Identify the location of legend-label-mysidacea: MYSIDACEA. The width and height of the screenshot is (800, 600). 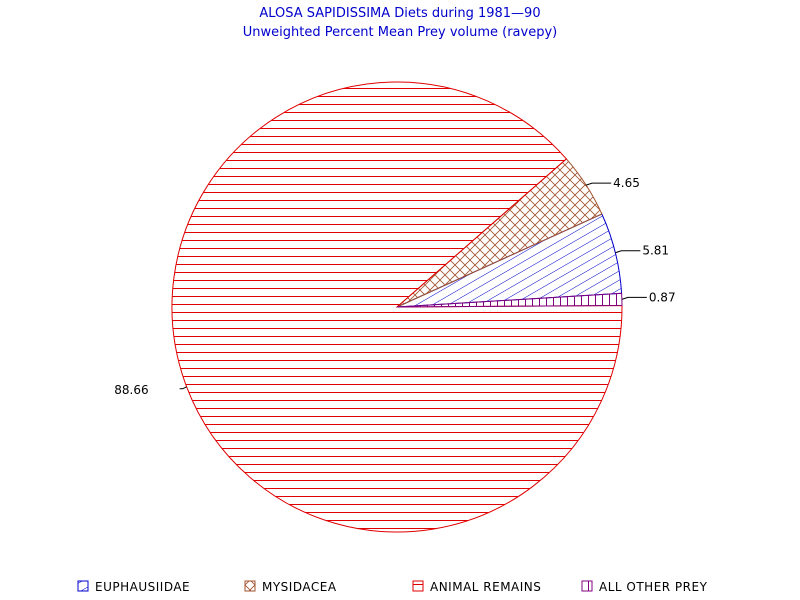
(299, 587).